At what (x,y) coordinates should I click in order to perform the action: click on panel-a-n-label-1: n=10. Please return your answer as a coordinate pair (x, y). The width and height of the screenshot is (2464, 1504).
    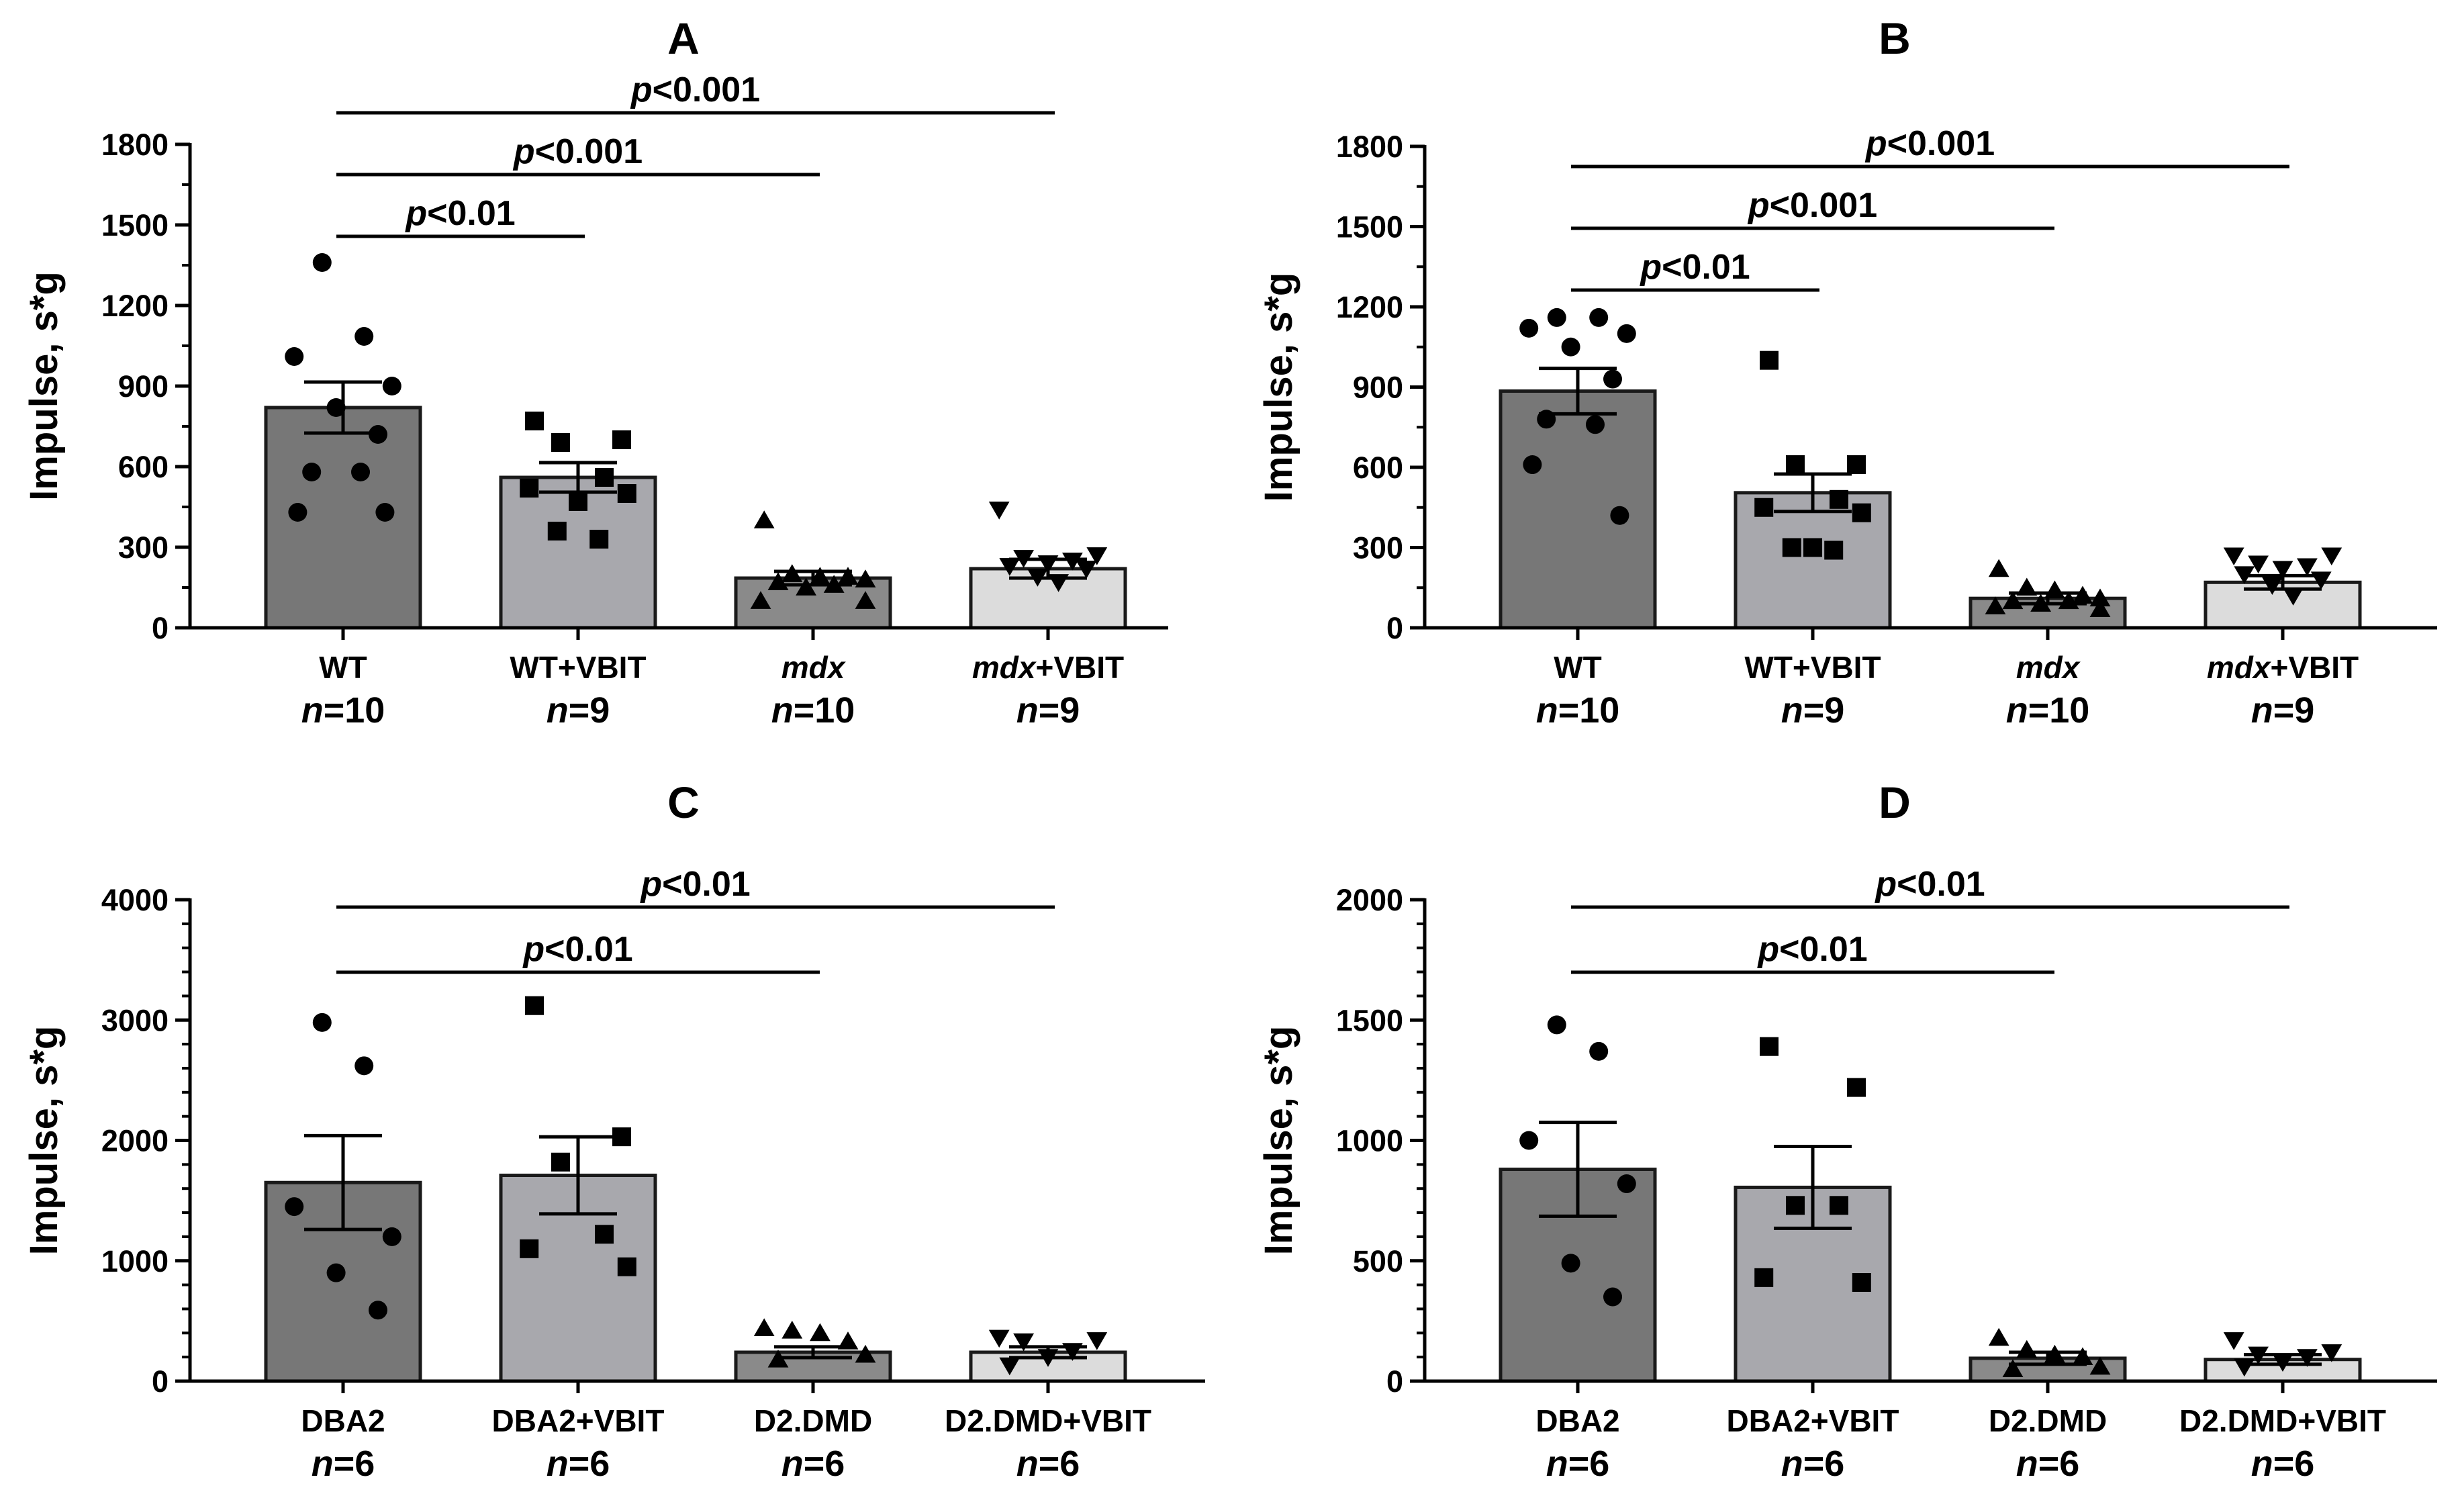
    Looking at the image, I should click on (343, 710).